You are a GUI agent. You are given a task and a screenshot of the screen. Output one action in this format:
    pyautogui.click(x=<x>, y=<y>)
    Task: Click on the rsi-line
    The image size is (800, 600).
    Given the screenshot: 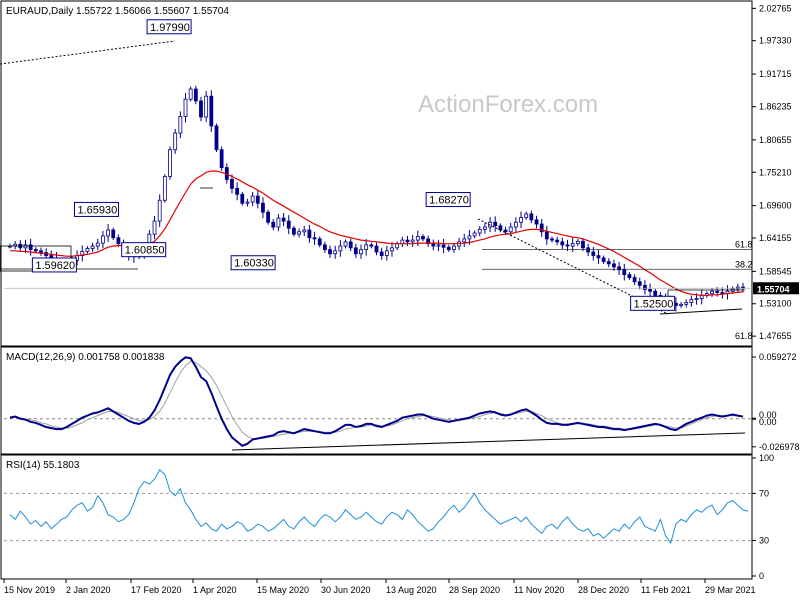 What is the action you would take?
    pyautogui.click(x=379, y=507)
    